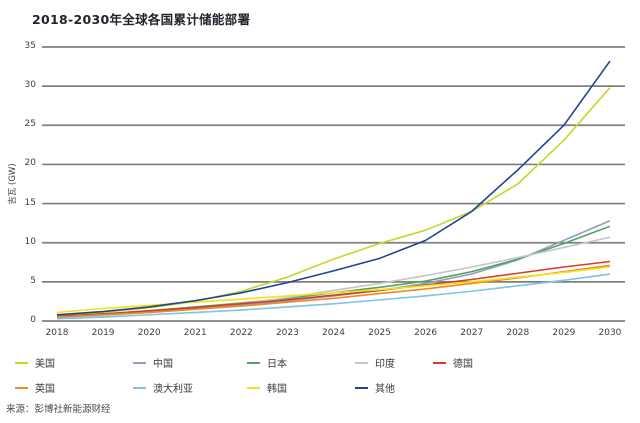 The height and width of the screenshot is (423, 640). I want to click on x-tick-label: 2029, so click(564, 333).